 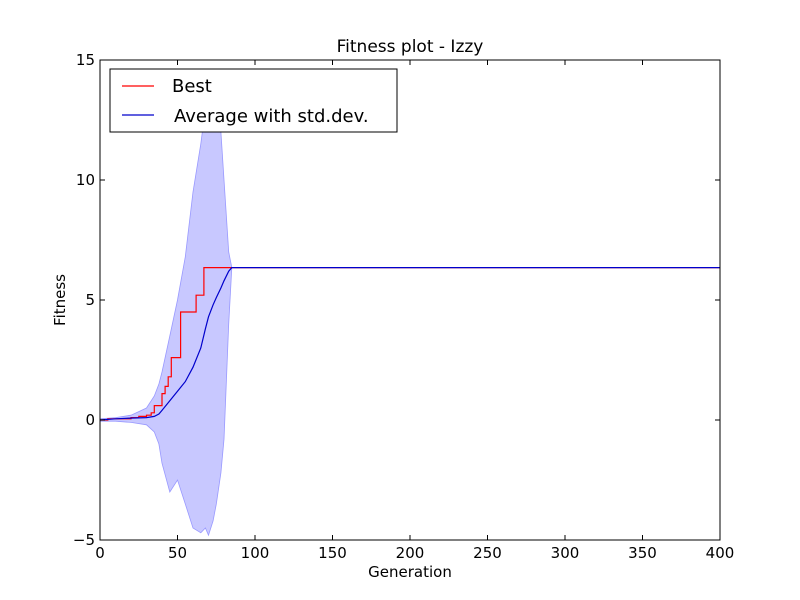 I want to click on y-tick-label: 10, so click(x=85, y=180).